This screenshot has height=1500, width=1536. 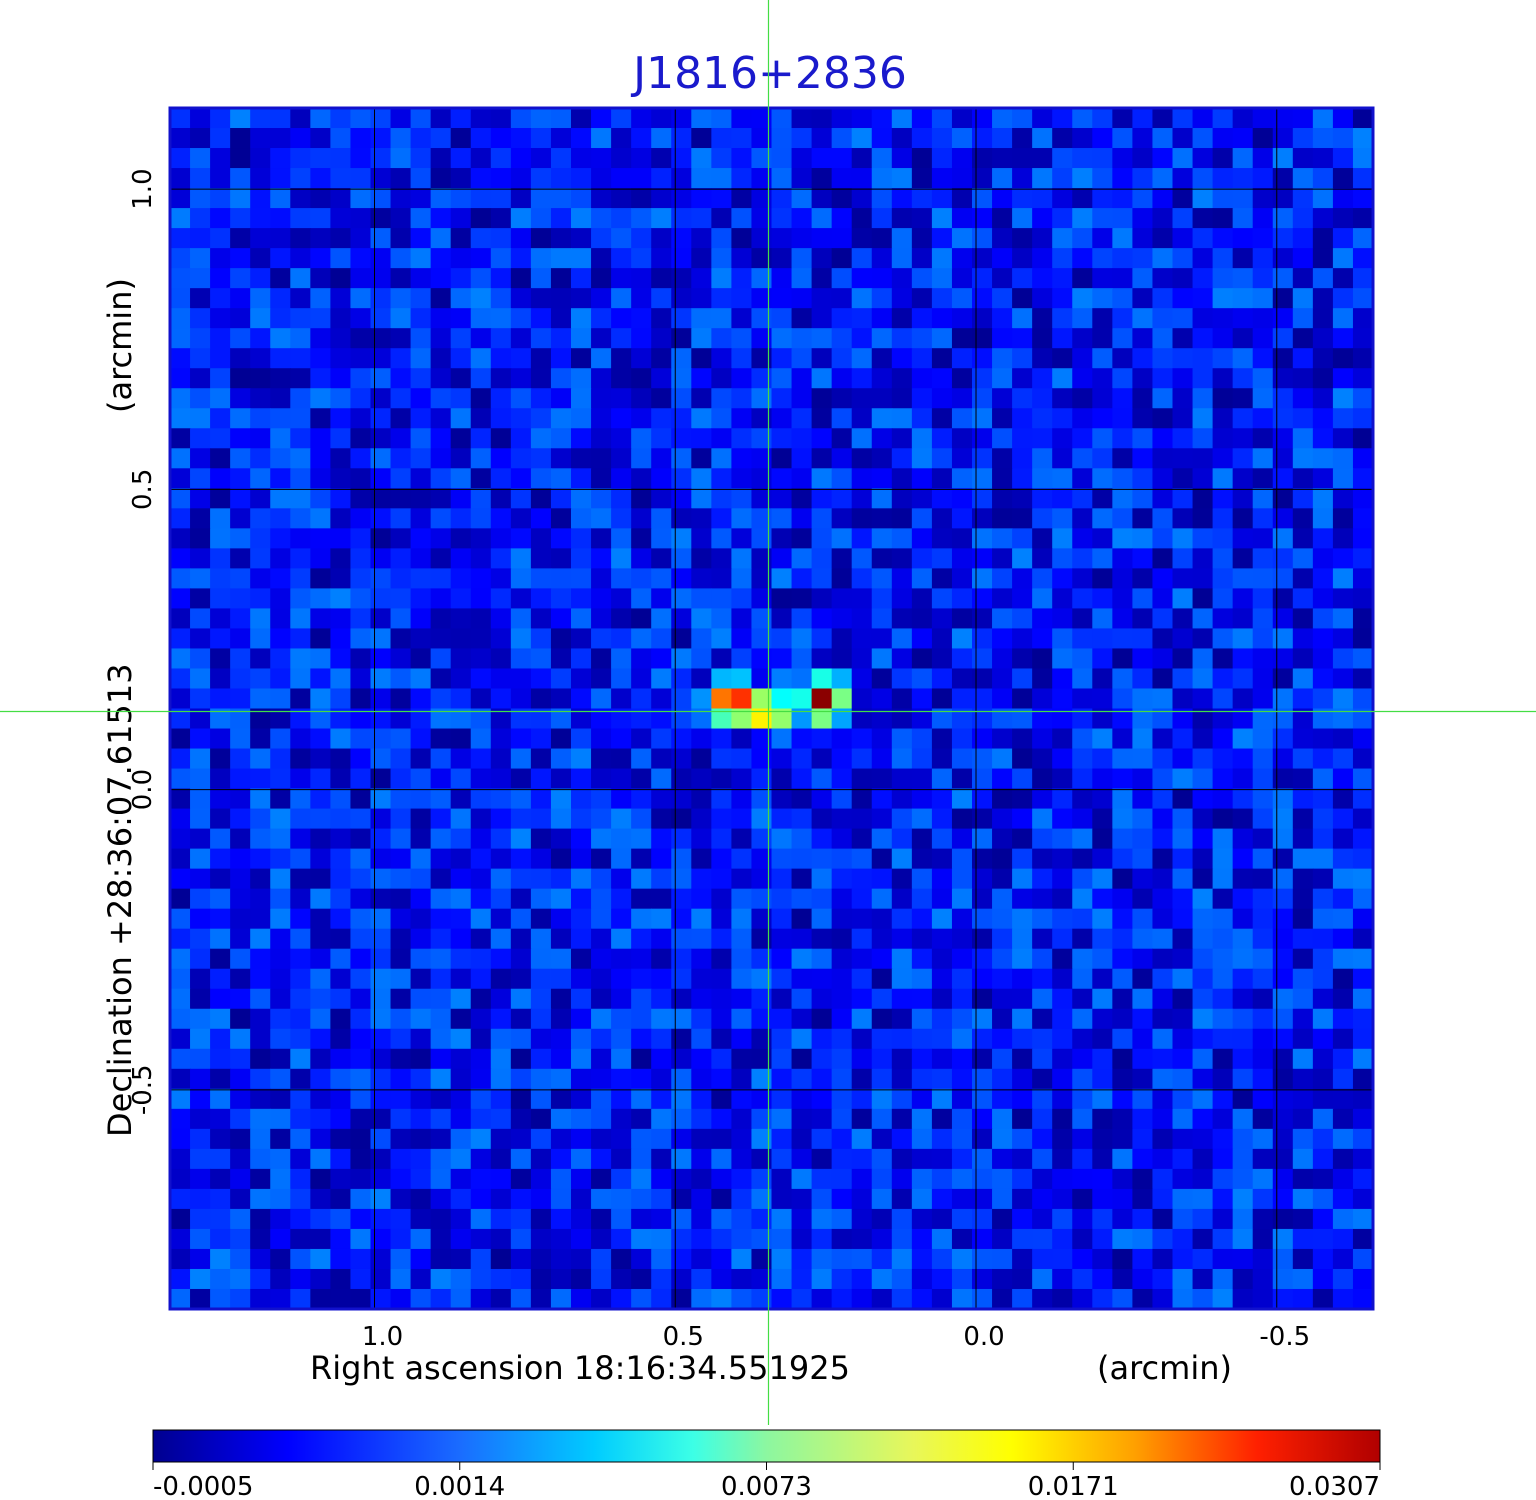 I want to click on y-tick-label: 0.0, so click(x=143, y=789).